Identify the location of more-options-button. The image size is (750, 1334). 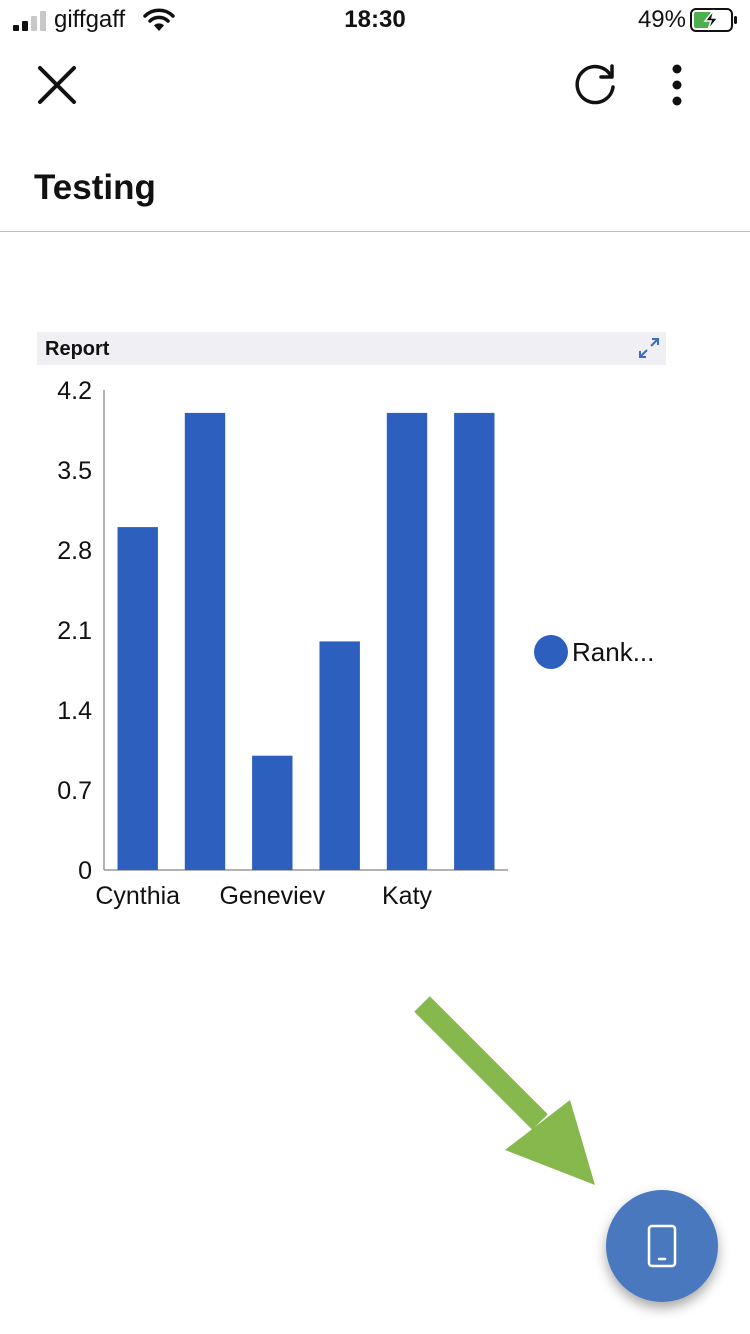
(677, 87).